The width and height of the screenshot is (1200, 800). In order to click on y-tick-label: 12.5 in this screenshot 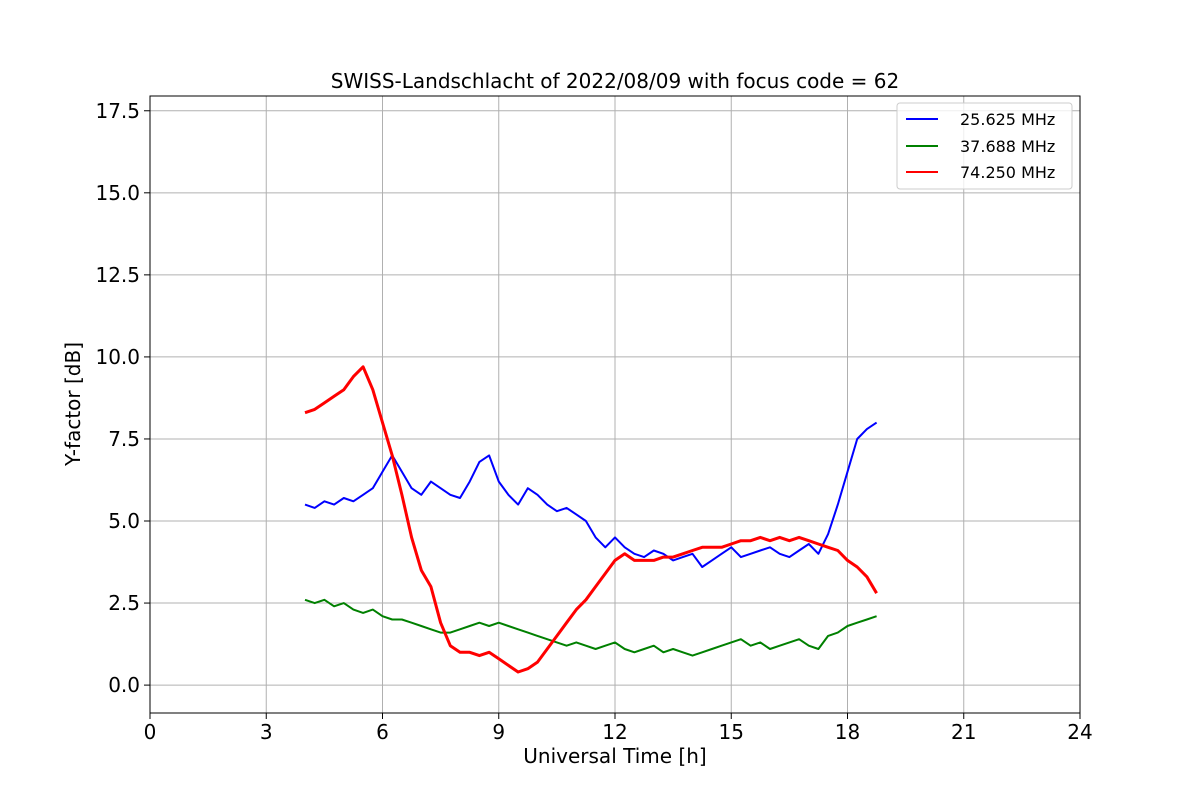, I will do `click(117, 275)`.